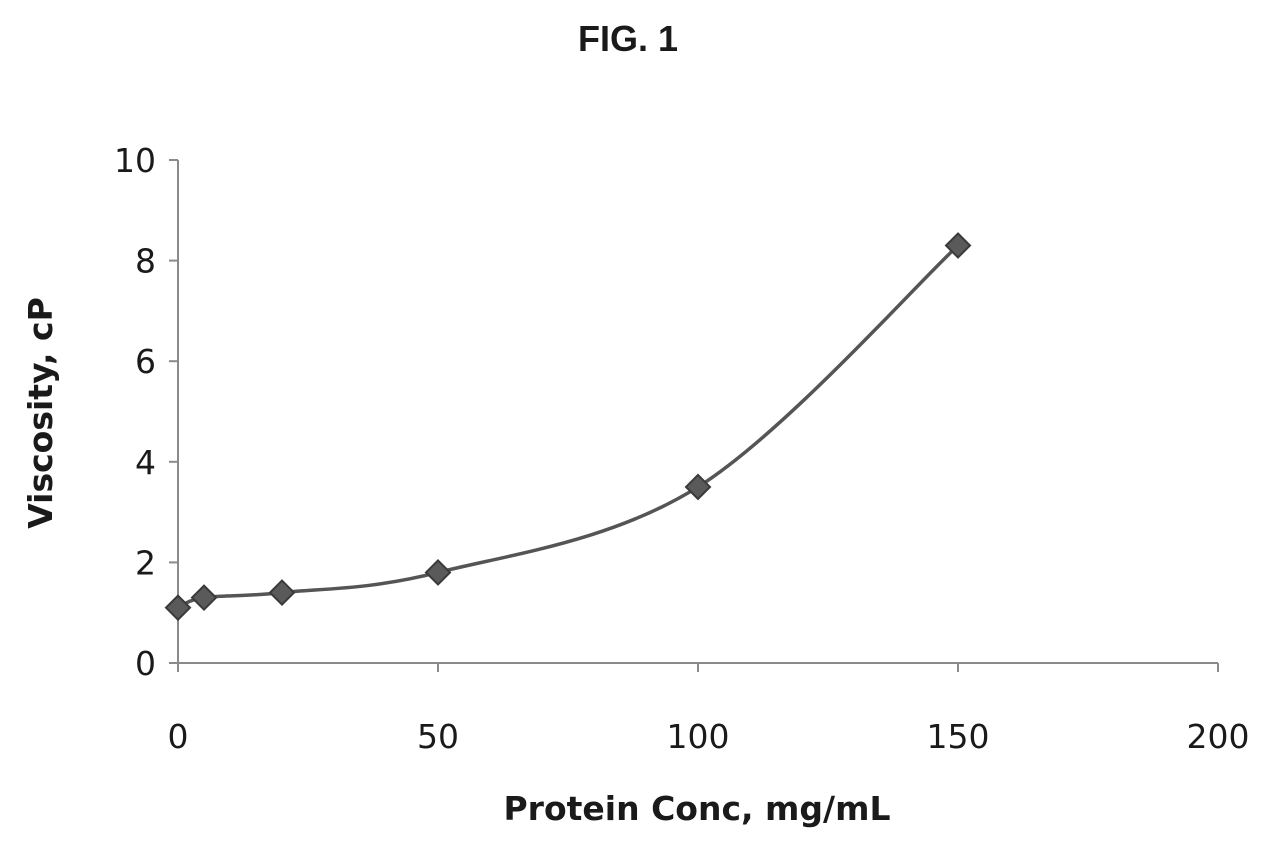 This screenshot has height=851, width=1276. What do you see at coordinates (628, 38) in the screenshot?
I see `figure-title: FIG. 1` at bounding box center [628, 38].